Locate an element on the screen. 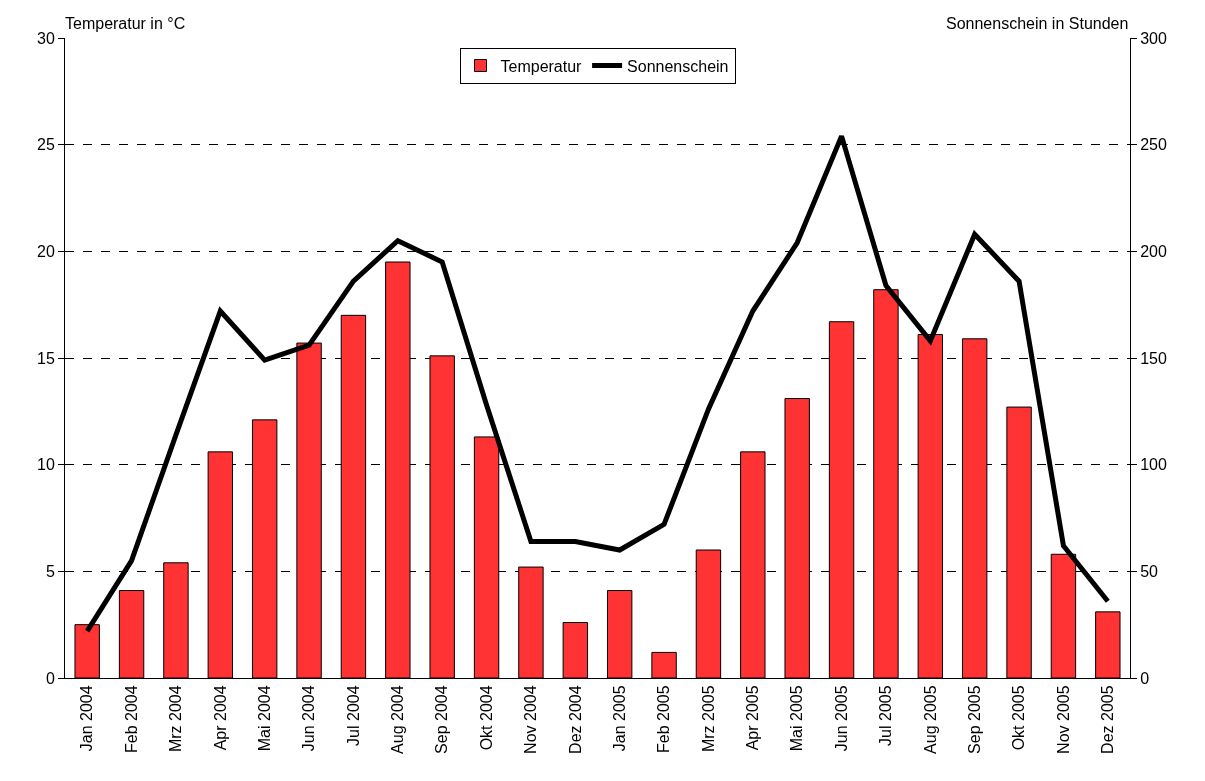 Image resolution: width=1205 pixels, height=781 pixels. x-tick-label: Feb 2004 is located at coordinates (131, 719).